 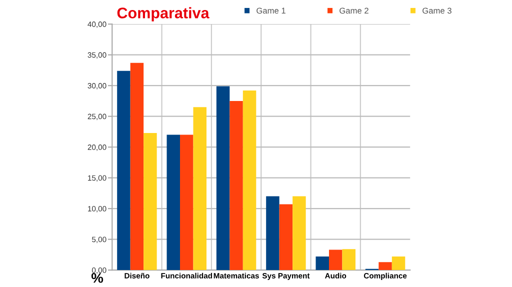 I want to click on y-axis-title: %, so click(x=97, y=278).